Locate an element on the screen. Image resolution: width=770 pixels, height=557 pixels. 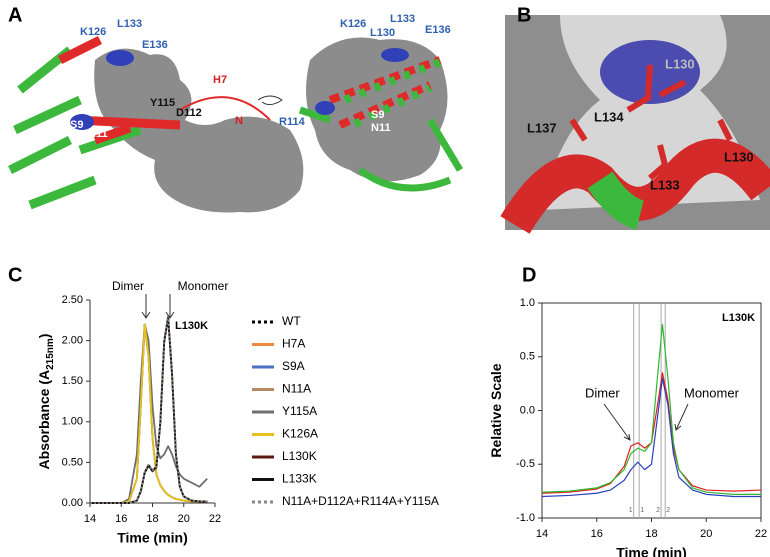
y-axis-label: Relative Scale is located at coordinates (496, 410).